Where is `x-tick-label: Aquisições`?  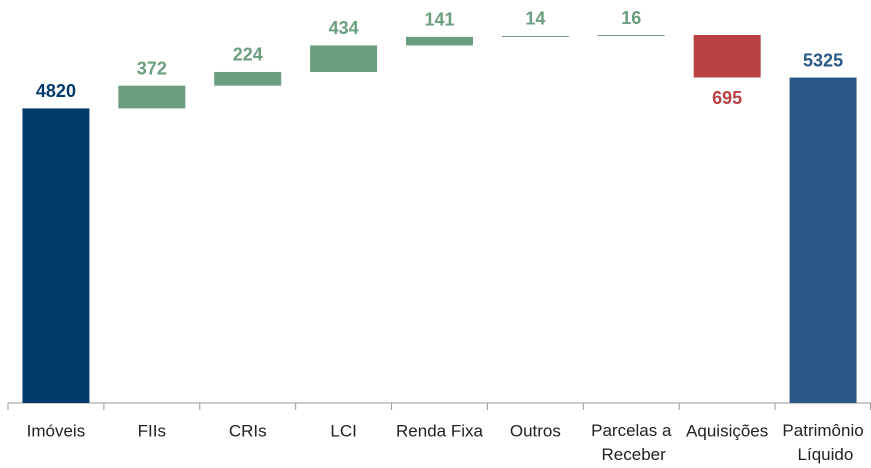 x-tick-label: Aquisições is located at coordinates (727, 430).